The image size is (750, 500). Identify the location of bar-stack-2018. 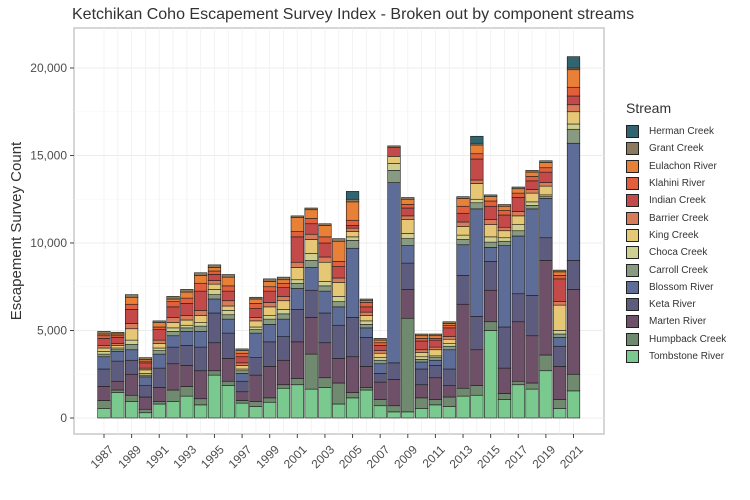
(532, 294).